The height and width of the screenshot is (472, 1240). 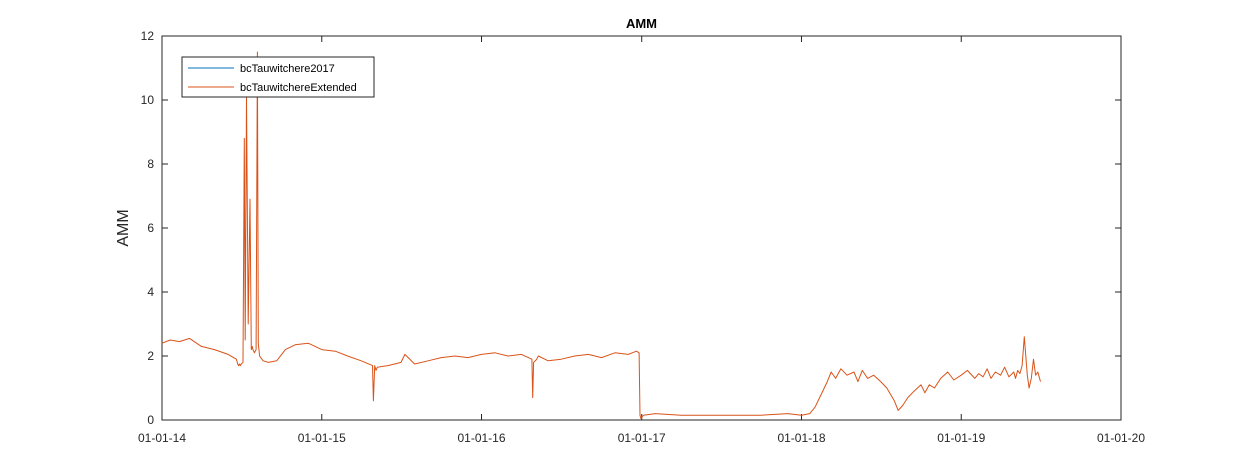 I want to click on legend: bcTauwitchere2017 bcTauwitchereExtended, so click(x=278, y=77).